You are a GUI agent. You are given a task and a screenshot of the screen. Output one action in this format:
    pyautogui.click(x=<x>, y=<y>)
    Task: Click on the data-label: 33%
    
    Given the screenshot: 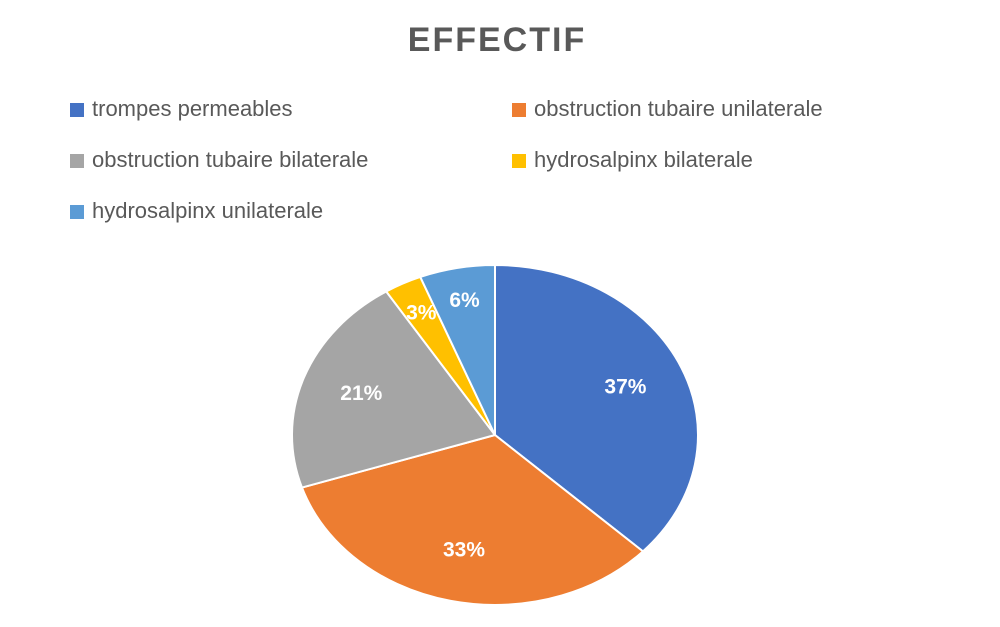 What is the action you would take?
    pyautogui.click(x=464, y=550)
    